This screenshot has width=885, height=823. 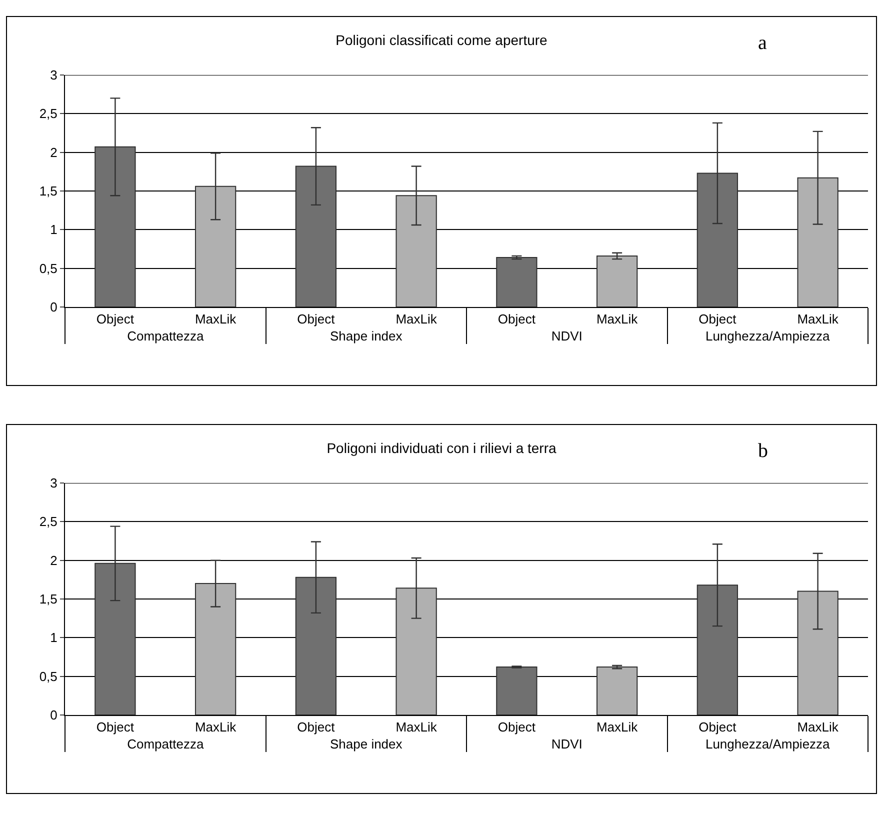 What do you see at coordinates (763, 451) in the screenshot?
I see `text: b` at bounding box center [763, 451].